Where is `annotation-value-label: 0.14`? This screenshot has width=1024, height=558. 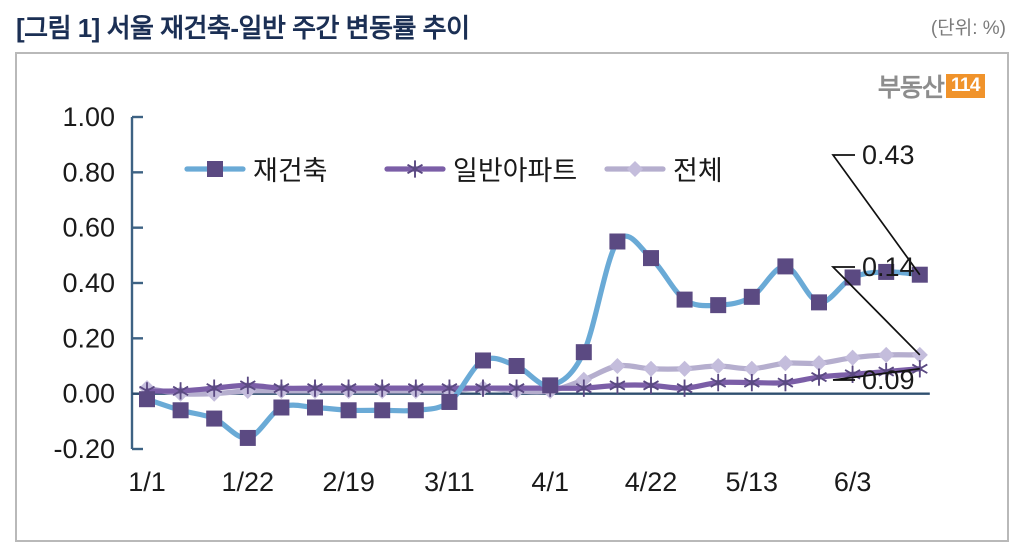
annotation-value-label: 0.14 is located at coordinates (888, 267).